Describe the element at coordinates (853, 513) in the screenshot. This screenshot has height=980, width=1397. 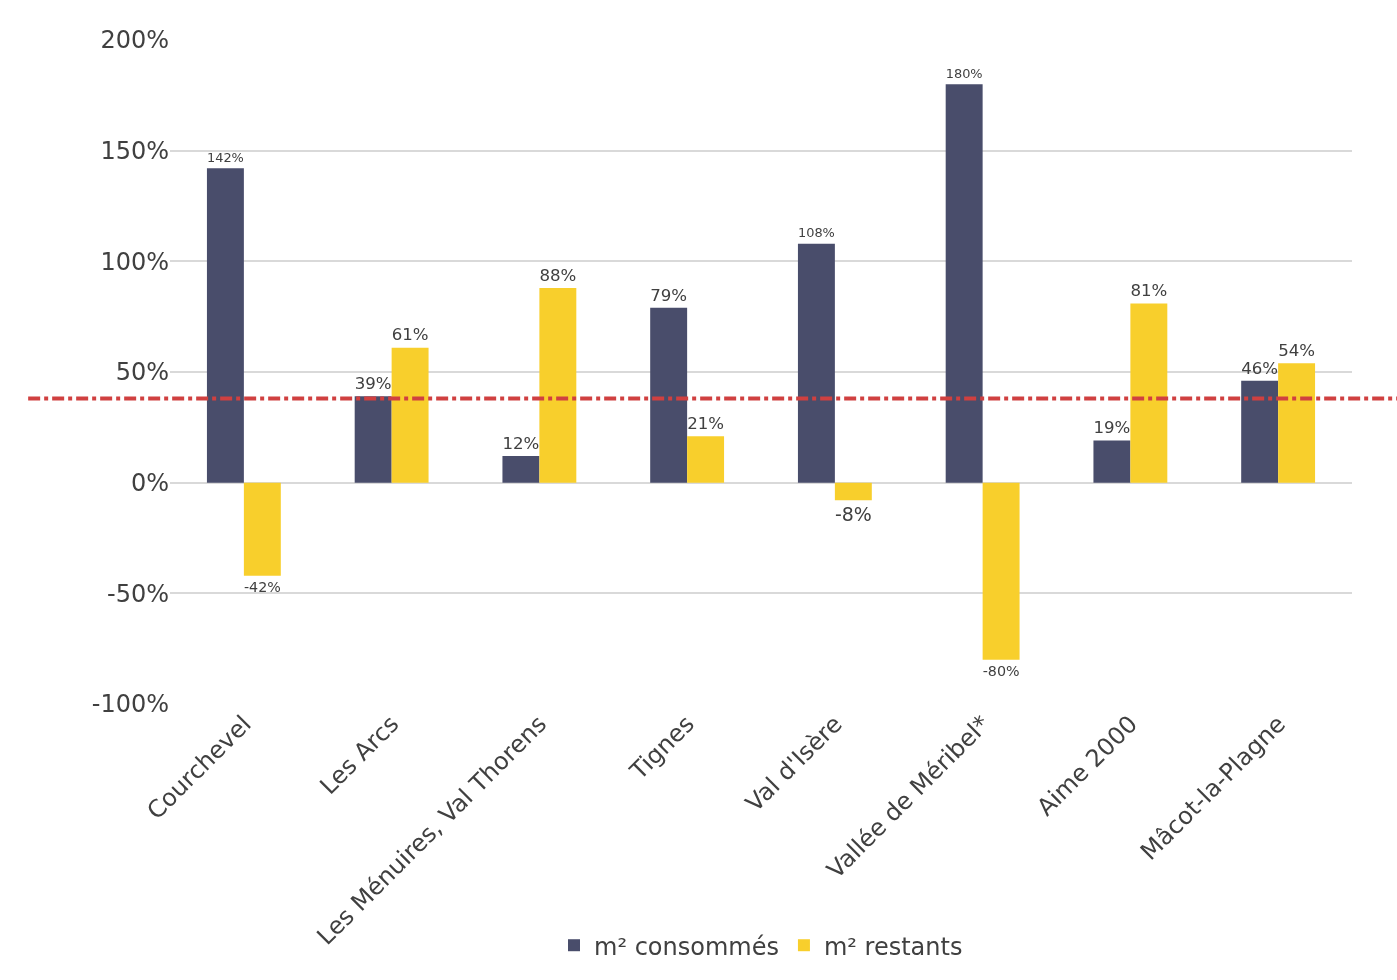
I see `data-label: -8%` at that location.